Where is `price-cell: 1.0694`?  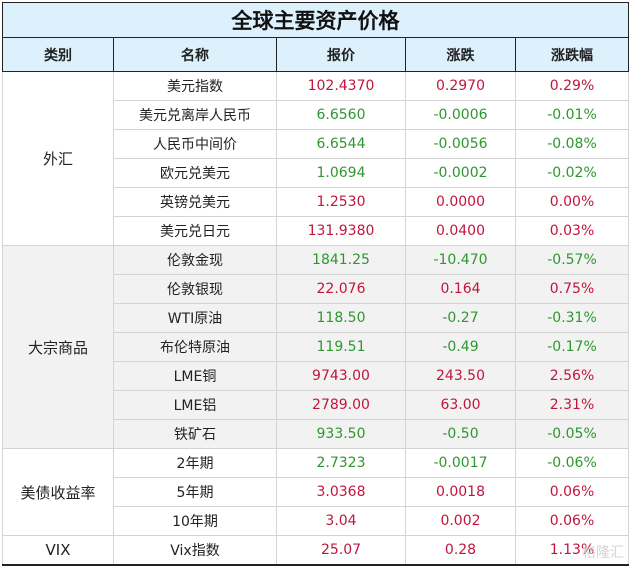 price-cell: 1.0694 is located at coordinates (341, 173).